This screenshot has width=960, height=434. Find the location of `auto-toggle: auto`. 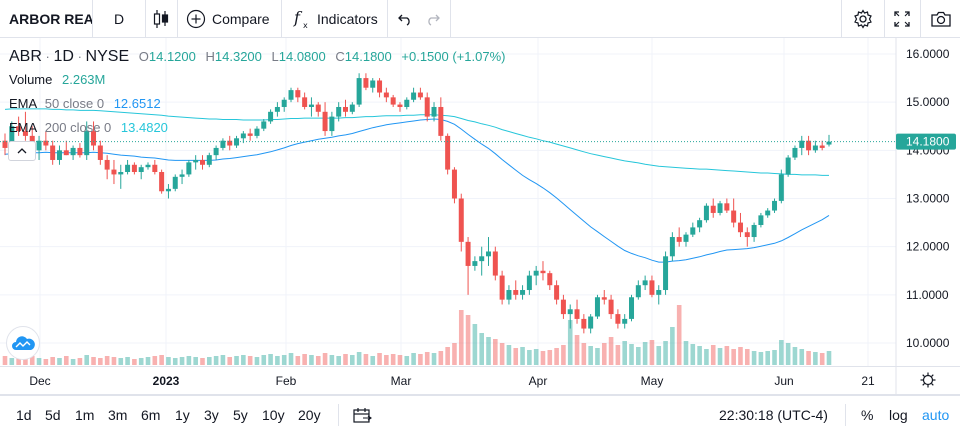

auto-toggle: auto is located at coordinates (936, 415).